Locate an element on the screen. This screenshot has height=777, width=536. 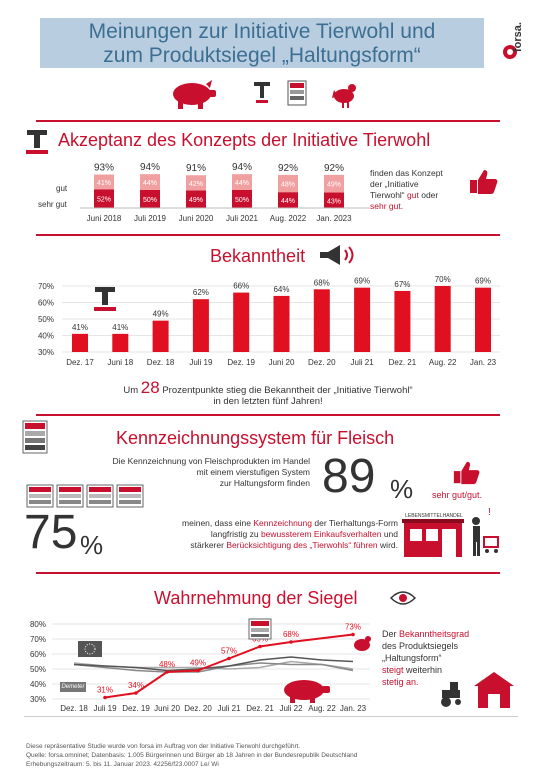
eye-icon is located at coordinates (403, 598).